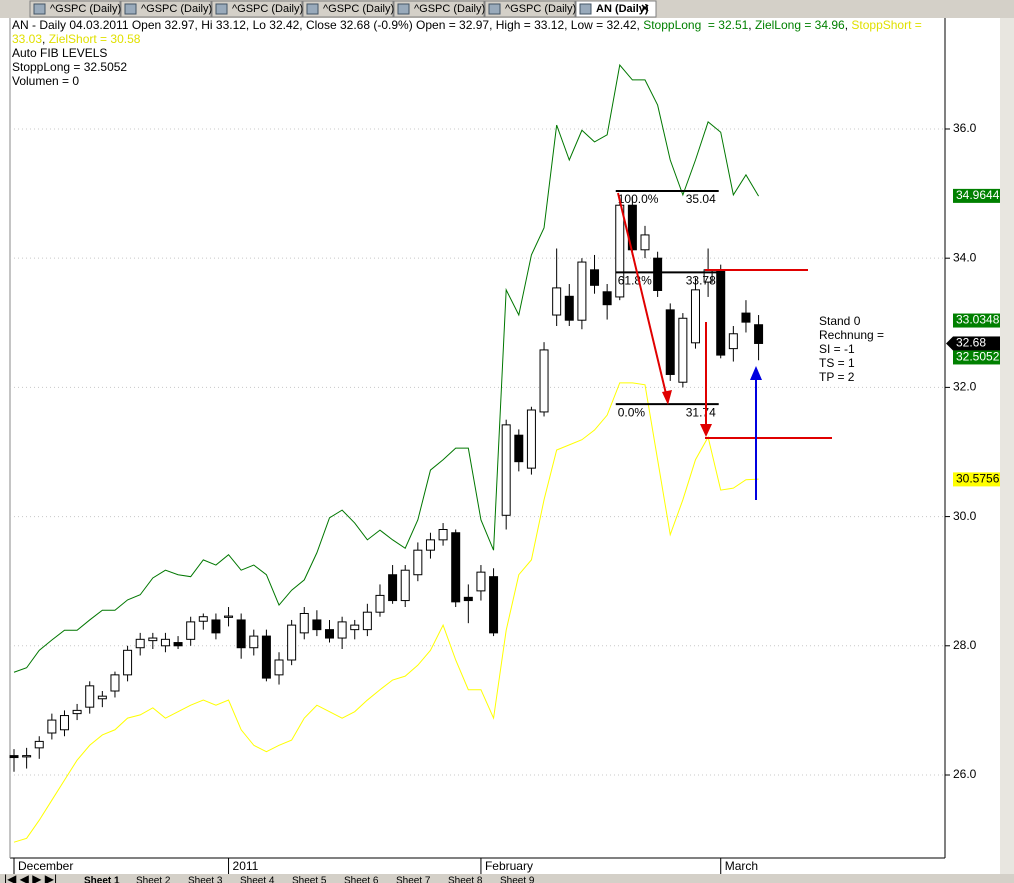 The image size is (1014, 883). What do you see at coordinates (46, 81) in the screenshot?
I see `header-line: Volumen = 0` at bounding box center [46, 81].